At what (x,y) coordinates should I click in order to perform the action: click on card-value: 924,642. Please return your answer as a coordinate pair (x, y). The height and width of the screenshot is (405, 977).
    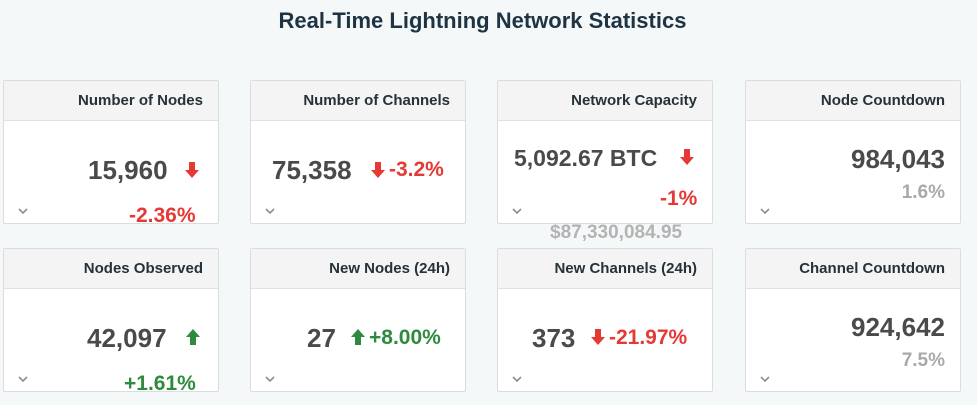
    Looking at the image, I should click on (898, 327).